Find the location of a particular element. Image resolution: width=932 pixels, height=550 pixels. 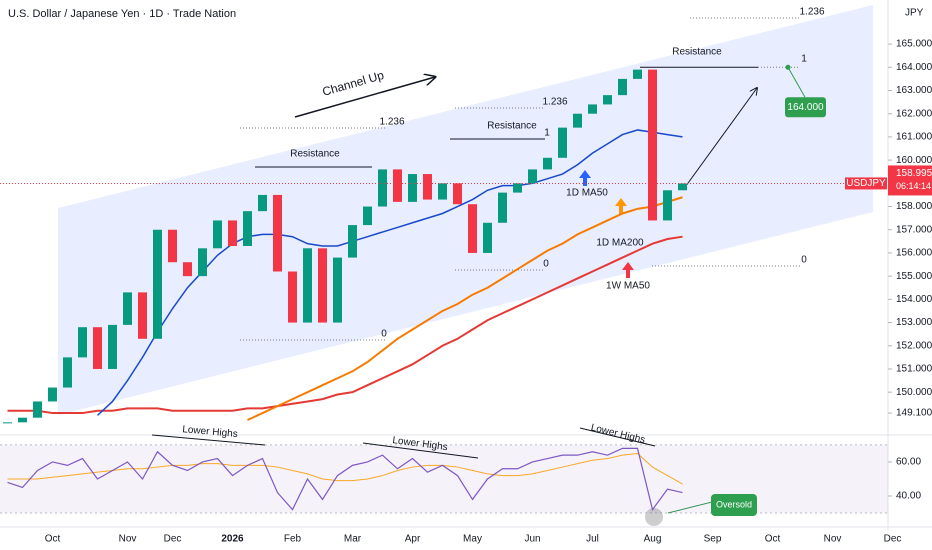

target-label: 164.000 is located at coordinates (805, 107).